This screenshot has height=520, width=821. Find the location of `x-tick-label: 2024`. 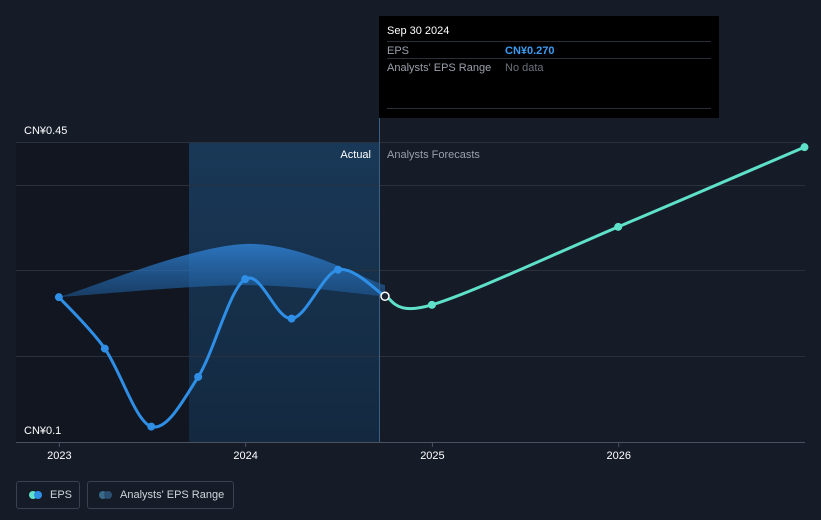

x-tick-label: 2024 is located at coordinates (245, 456).